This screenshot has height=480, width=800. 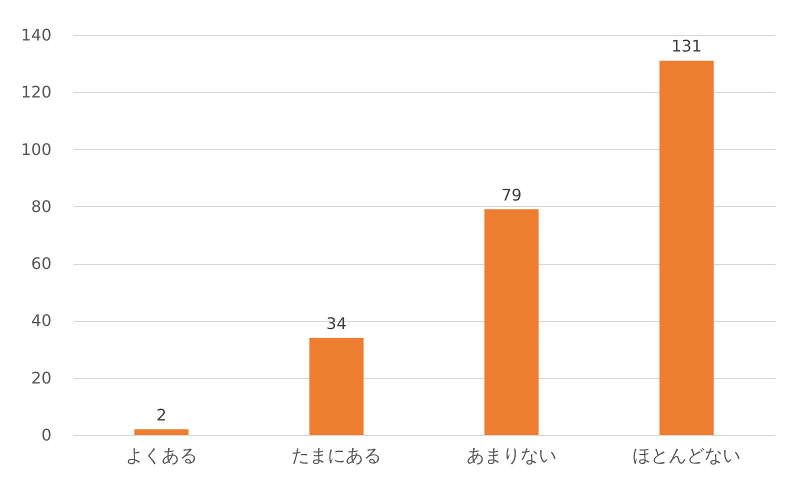 What do you see at coordinates (46, 435) in the screenshot?
I see `y-tick-label: 0` at bounding box center [46, 435].